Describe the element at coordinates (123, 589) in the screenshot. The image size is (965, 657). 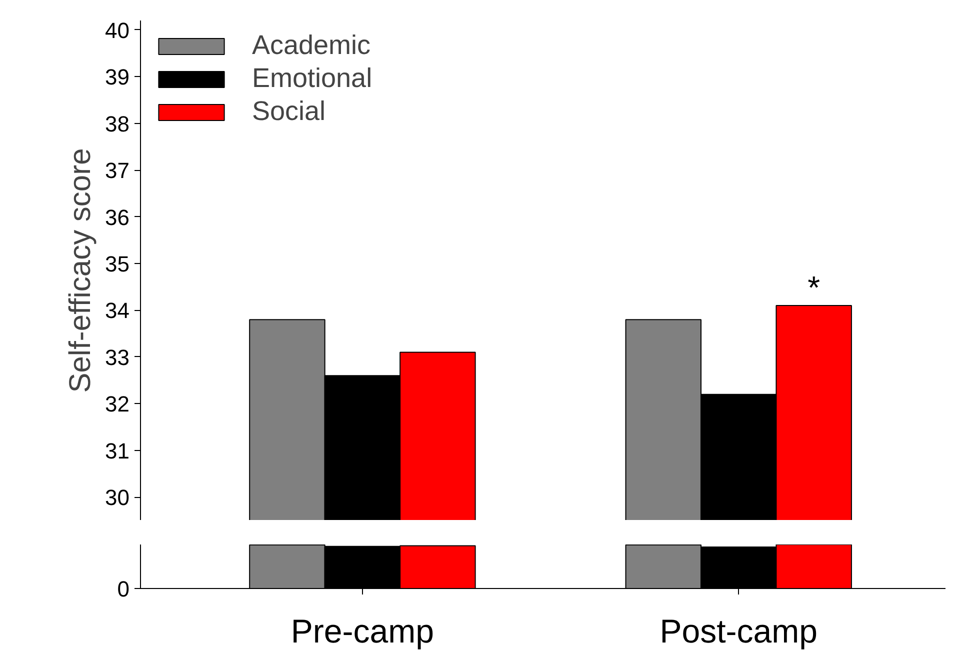
I see `text: 0` at that location.